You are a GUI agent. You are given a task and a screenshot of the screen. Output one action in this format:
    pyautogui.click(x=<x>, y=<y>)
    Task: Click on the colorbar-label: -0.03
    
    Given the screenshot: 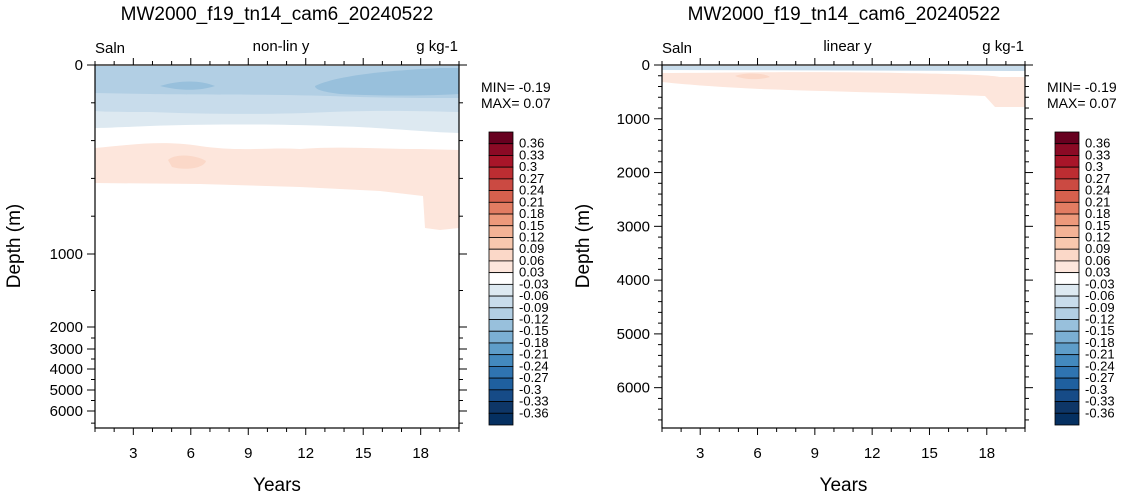 What is the action you would take?
    pyautogui.click(x=1100, y=283)
    